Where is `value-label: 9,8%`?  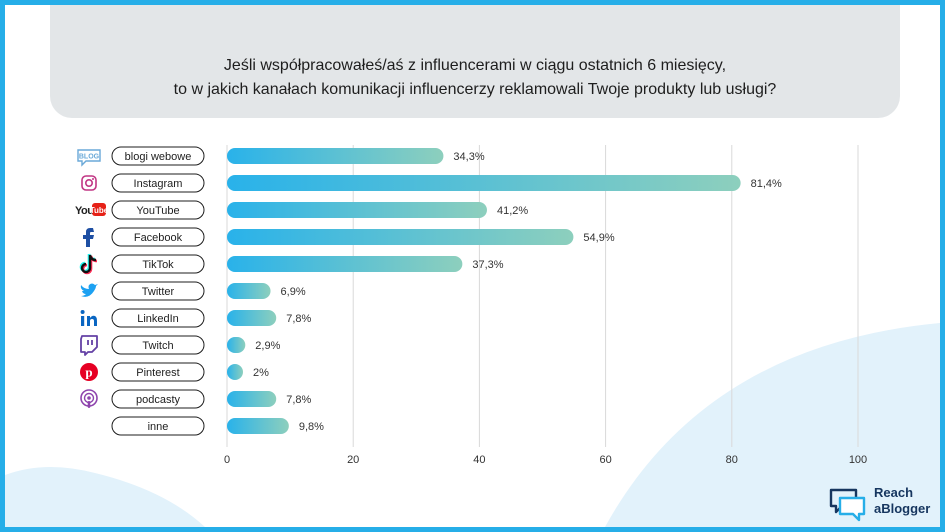
value-label: 9,8% is located at coordinates (311, 427).